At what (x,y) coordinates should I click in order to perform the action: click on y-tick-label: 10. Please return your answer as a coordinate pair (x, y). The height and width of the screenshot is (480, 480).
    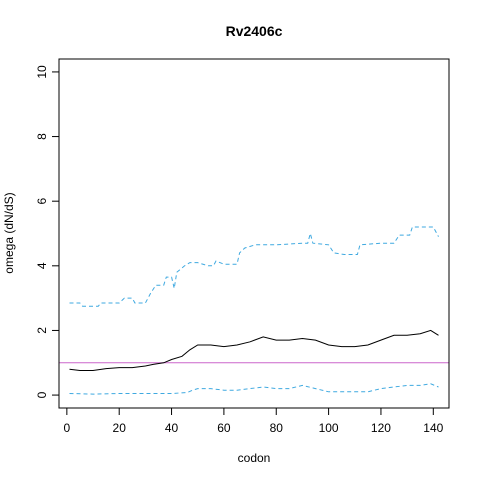
    Looking at the image, I should click on (42, 72).